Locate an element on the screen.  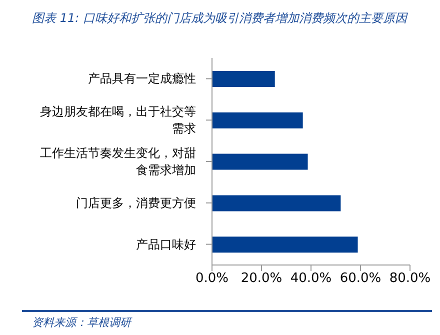
x-tick-label: 0.0% is located at coordinates (212, 278).